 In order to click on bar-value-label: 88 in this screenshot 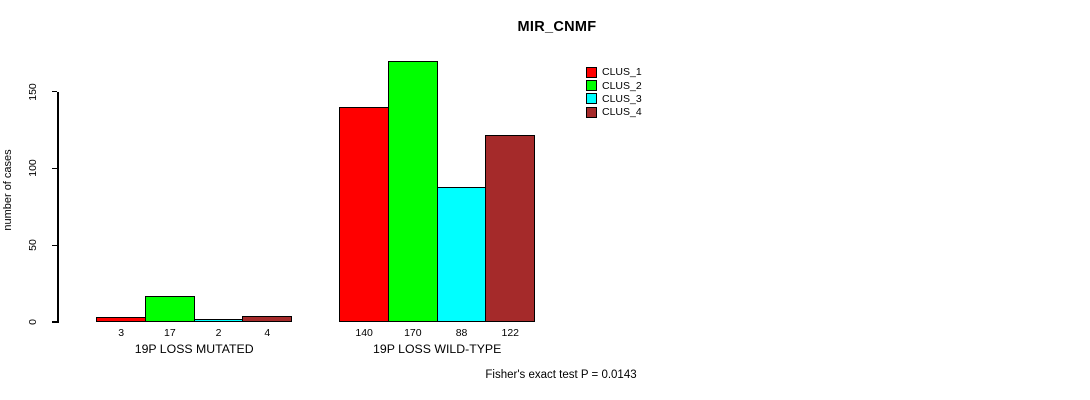, I will do `click(461, 332)`.